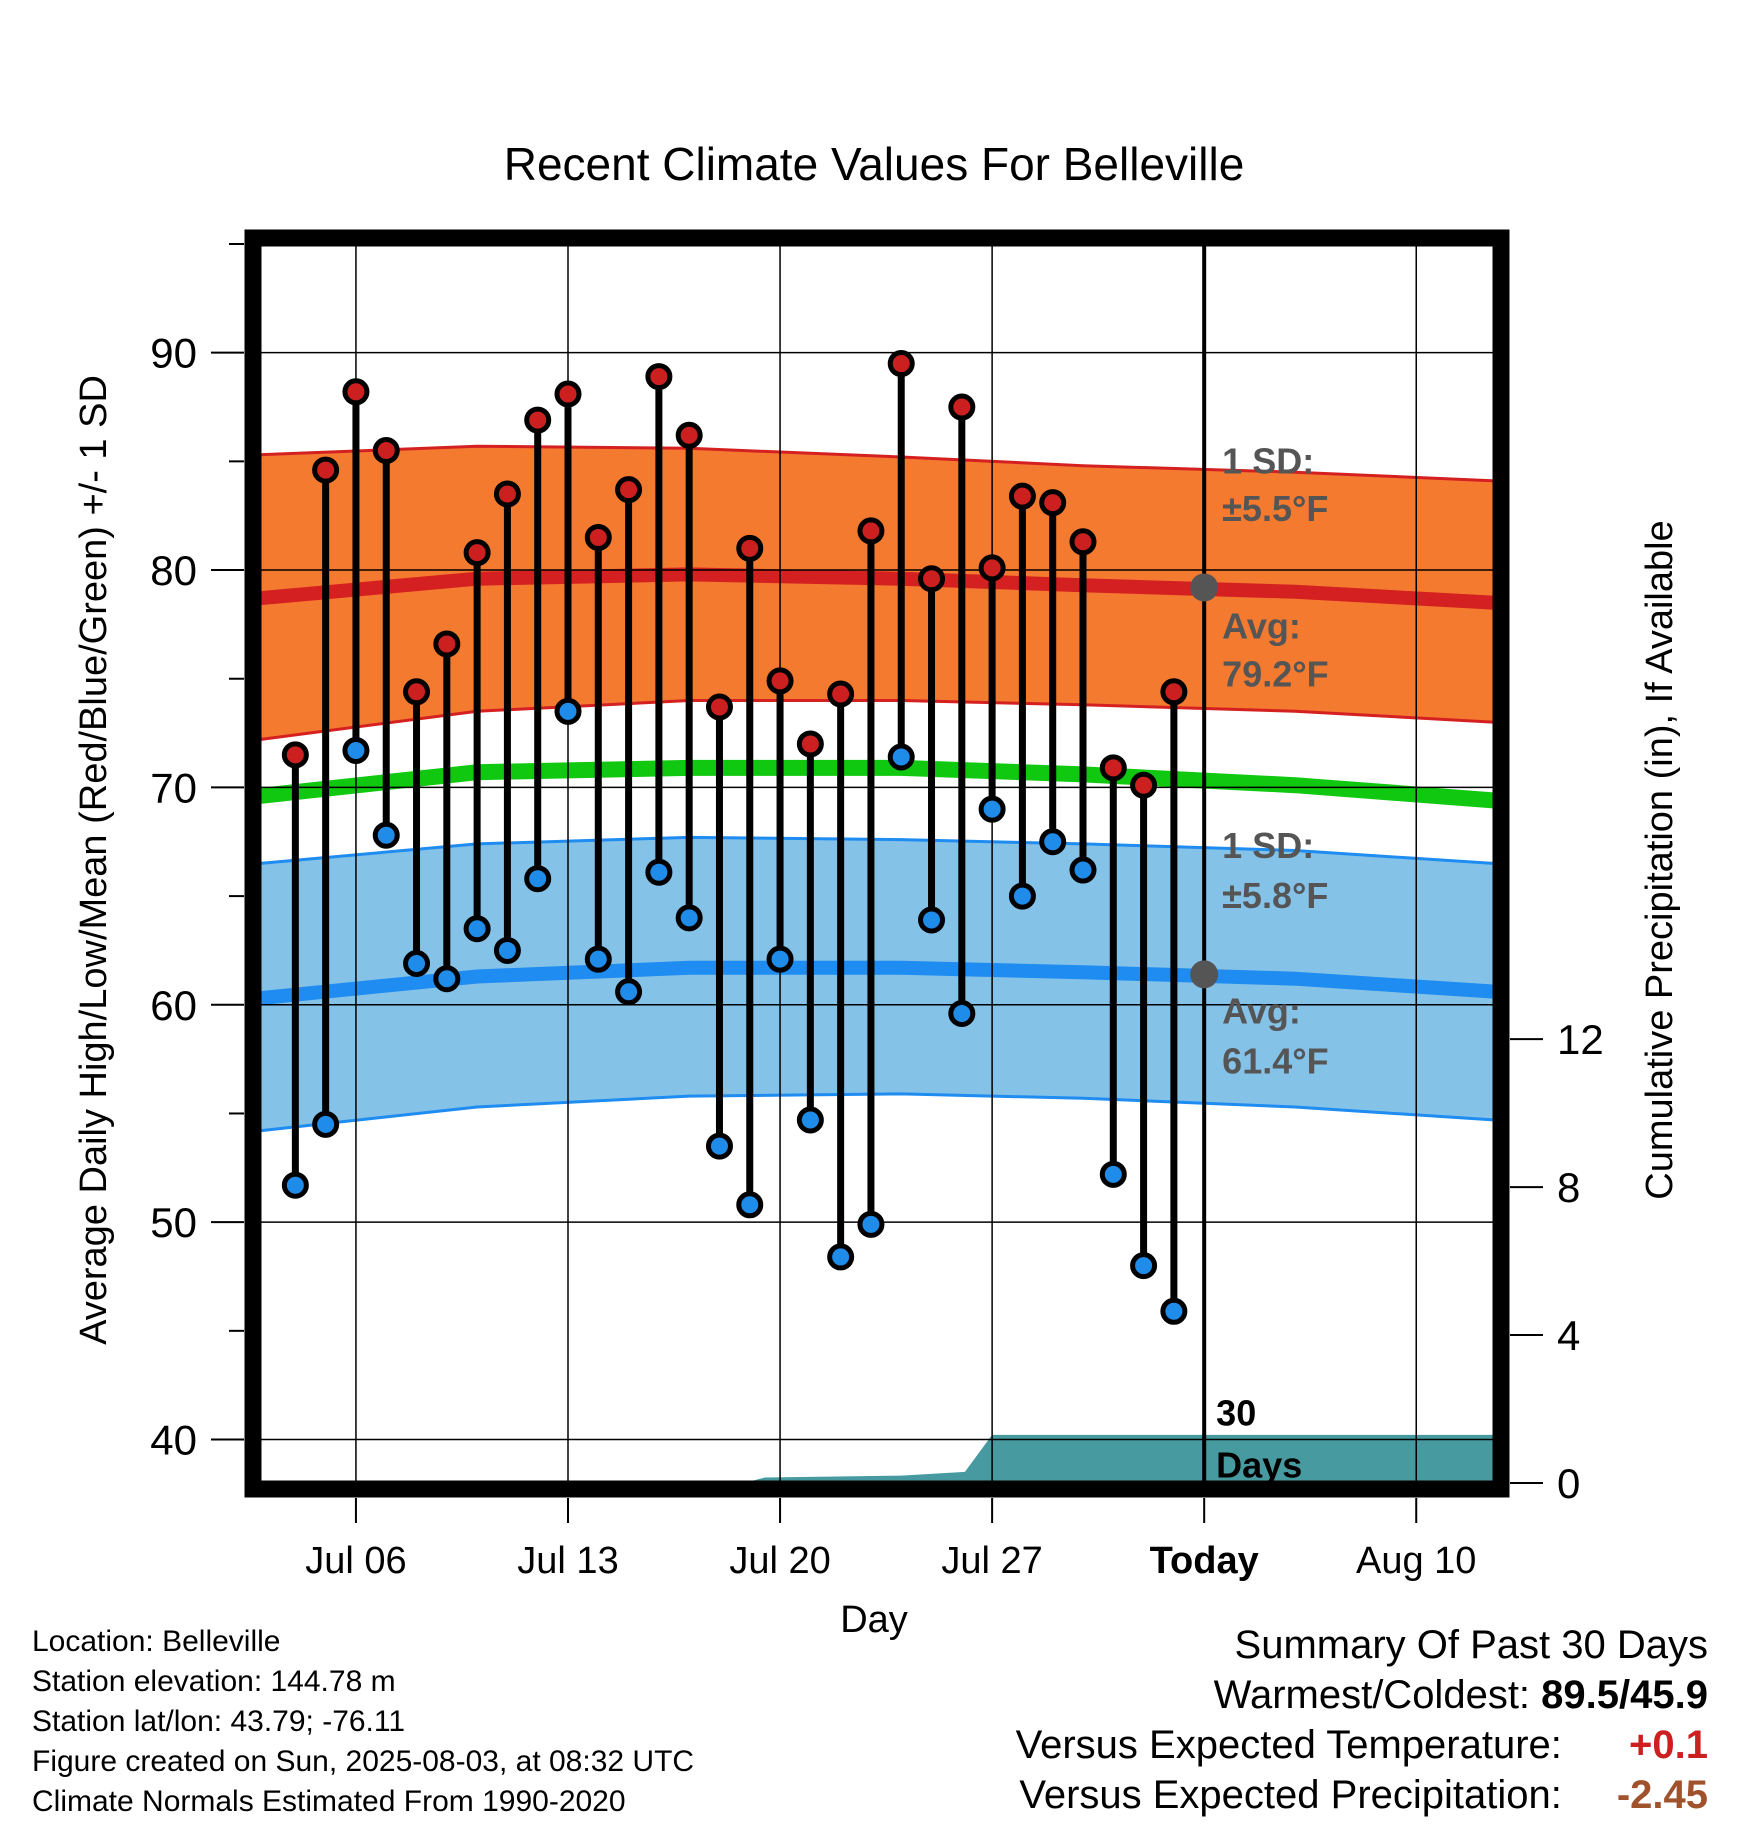 Image resolution: width=1748 pixels, height=1828 pixels. I want to click on today-high-avg-marker, so click(1204, 587).